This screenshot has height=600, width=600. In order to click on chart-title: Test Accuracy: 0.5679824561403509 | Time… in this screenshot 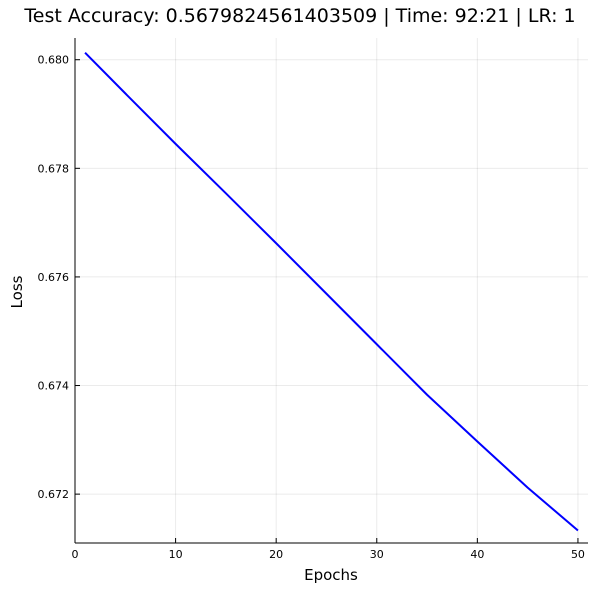, I will do `click(299, 16)`.